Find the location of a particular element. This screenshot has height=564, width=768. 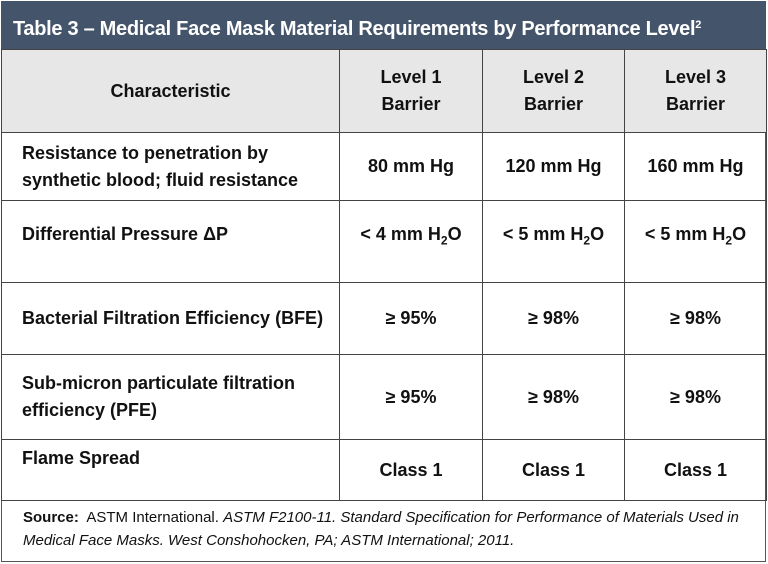

cell-value: 80 mm Hg is located at coordinates (411, 166).